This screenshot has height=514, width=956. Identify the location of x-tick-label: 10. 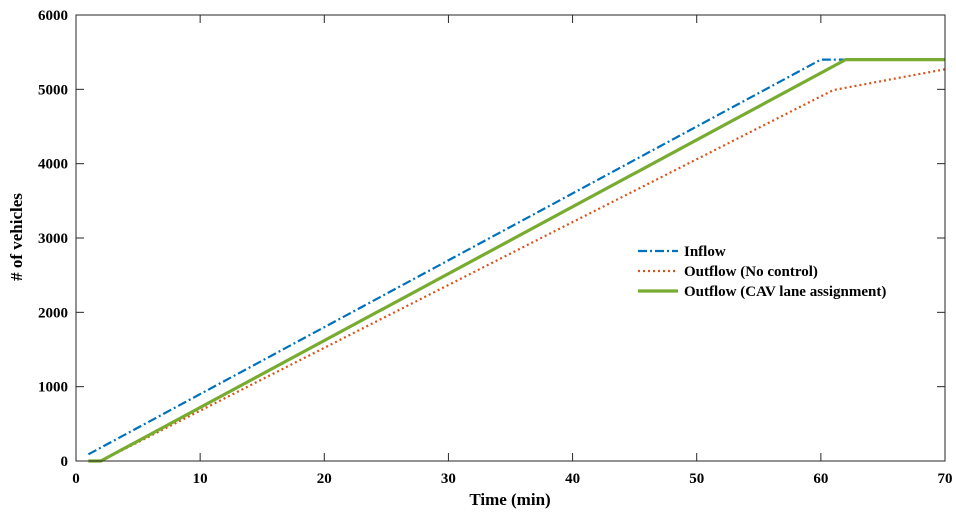
(200, 479).